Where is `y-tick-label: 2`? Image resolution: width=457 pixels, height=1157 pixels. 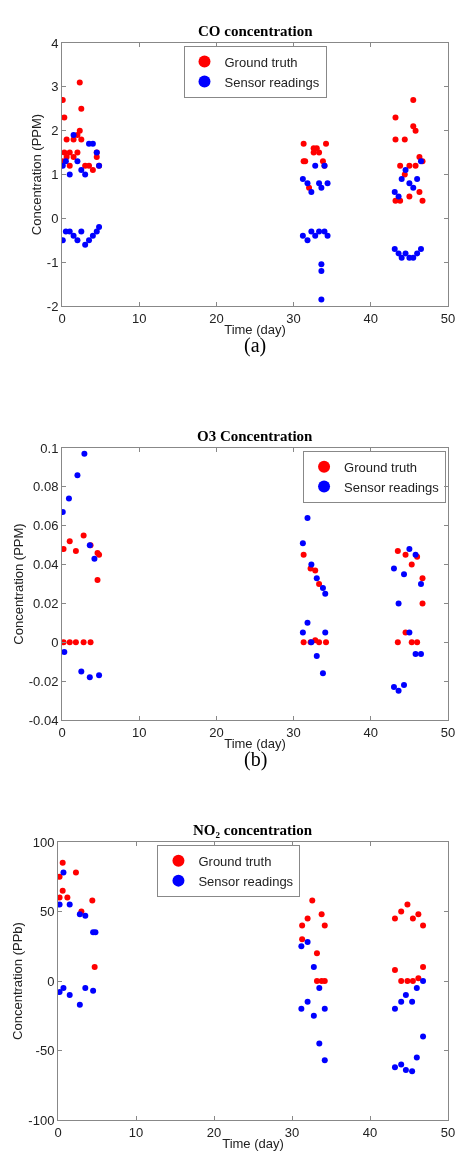 y-tick-label: 2 is located at coordinates (55, 131).